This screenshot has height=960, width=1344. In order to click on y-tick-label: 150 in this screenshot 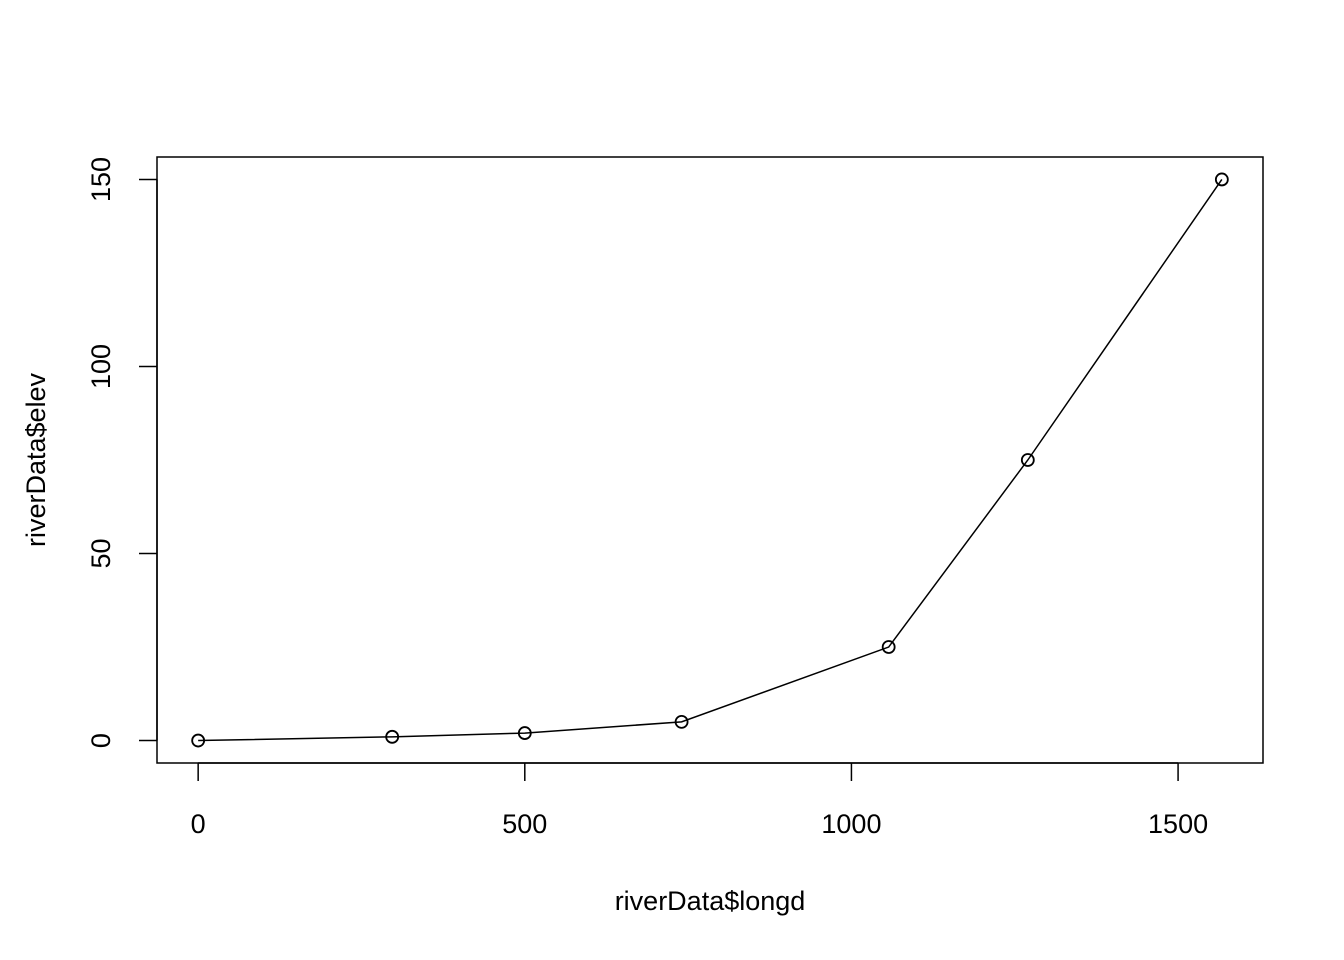, I will do `click(101, 179)`.